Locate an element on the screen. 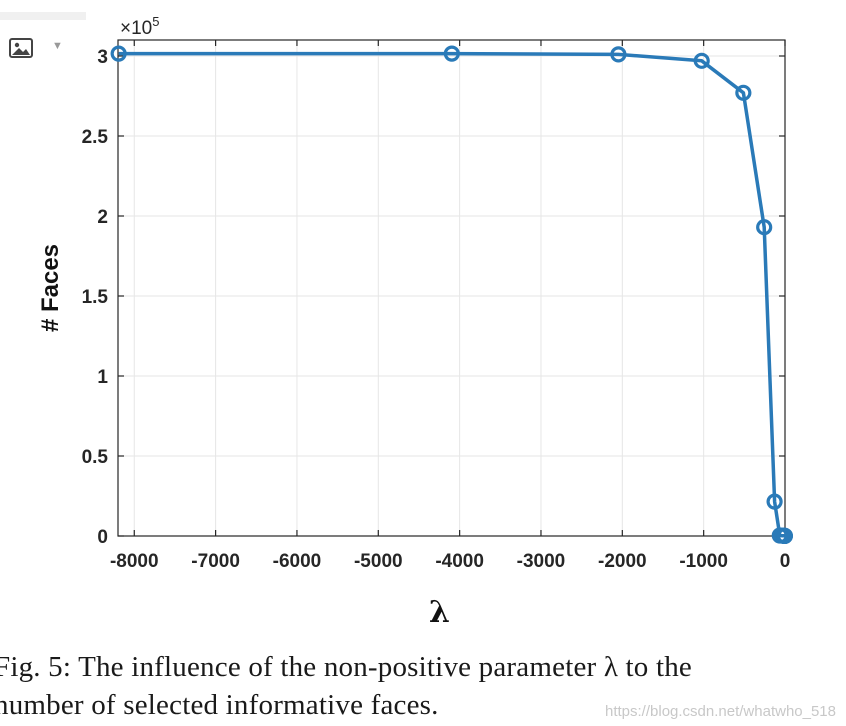 The height and width of the screenshot is (726, 846). x-tick-label: -3000 is located at coordinates (541, 561).